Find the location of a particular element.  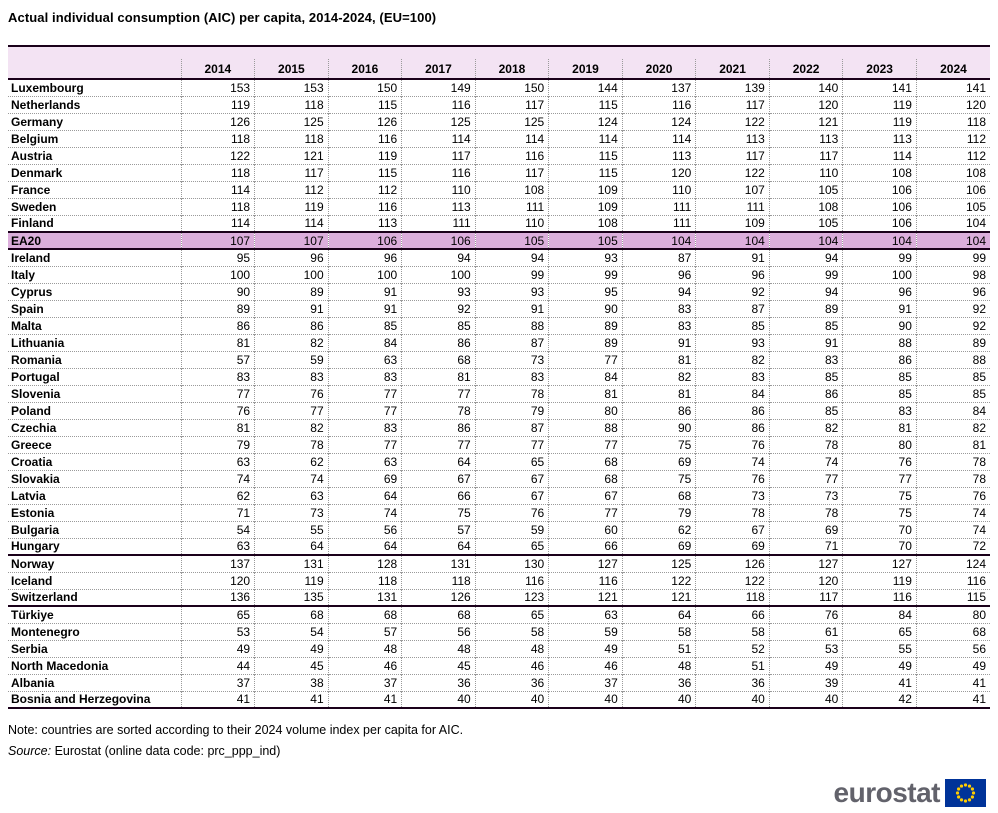

value-cell: 64 is located at coordinates (291, 546).